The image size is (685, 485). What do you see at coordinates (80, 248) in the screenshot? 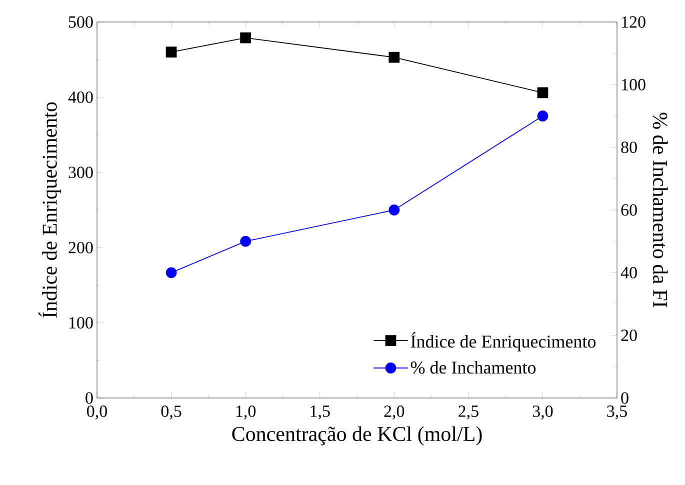
I see `y-tick-label: 200` at bounding box center [80, 248].